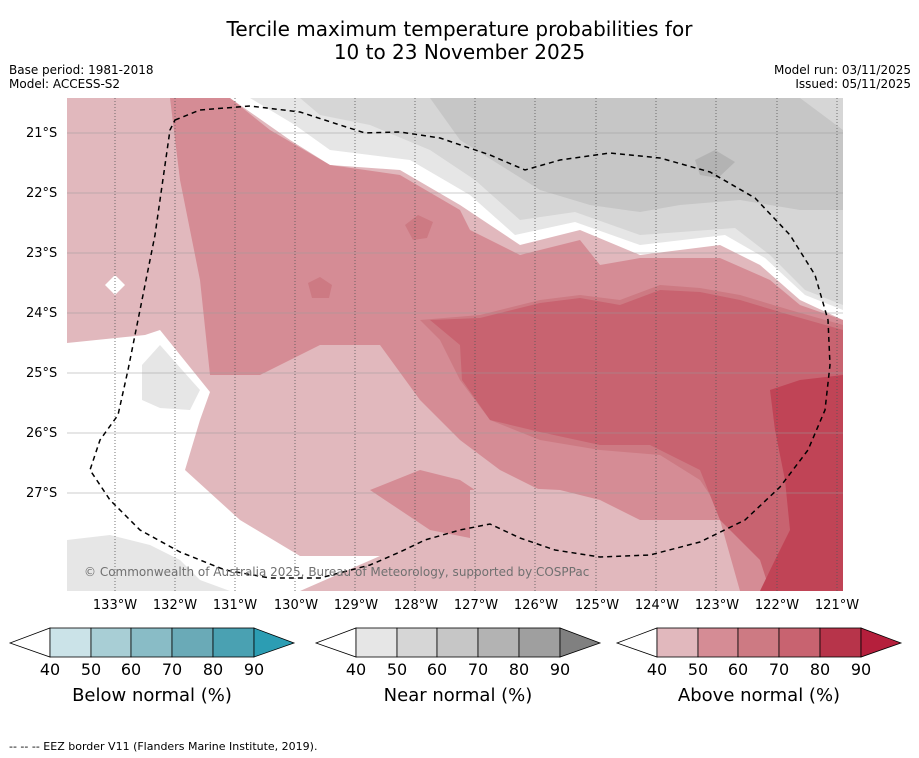 Image resolution: width=919 pixels, height=758 pixels. I want to click on lat-label: 23°S, so click(42, 253).